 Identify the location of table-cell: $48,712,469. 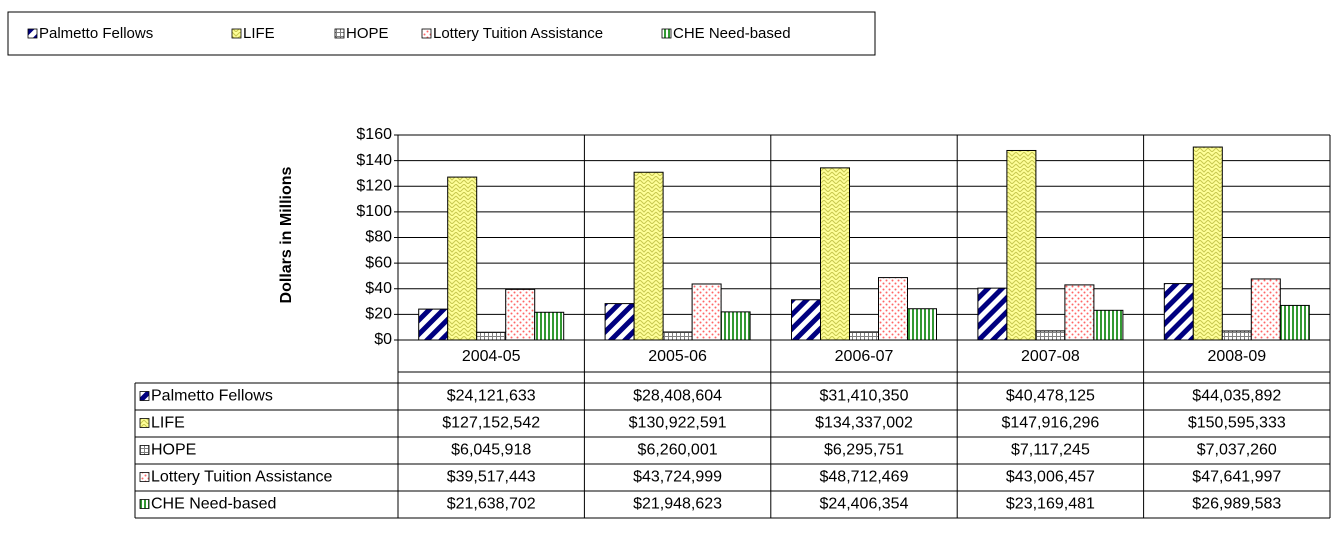
(864, 477).